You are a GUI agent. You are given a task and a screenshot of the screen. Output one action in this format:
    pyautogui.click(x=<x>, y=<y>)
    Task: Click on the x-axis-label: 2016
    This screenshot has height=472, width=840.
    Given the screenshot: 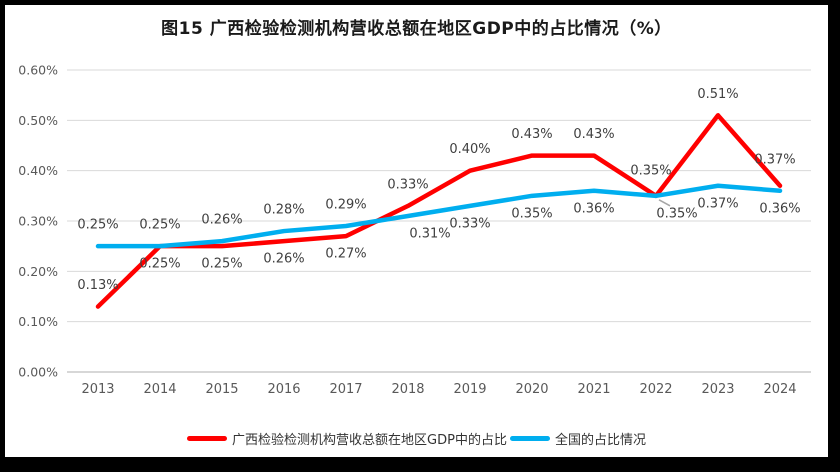 What is the action you would take?
    pyautogui.click(x=283, y=389)
    